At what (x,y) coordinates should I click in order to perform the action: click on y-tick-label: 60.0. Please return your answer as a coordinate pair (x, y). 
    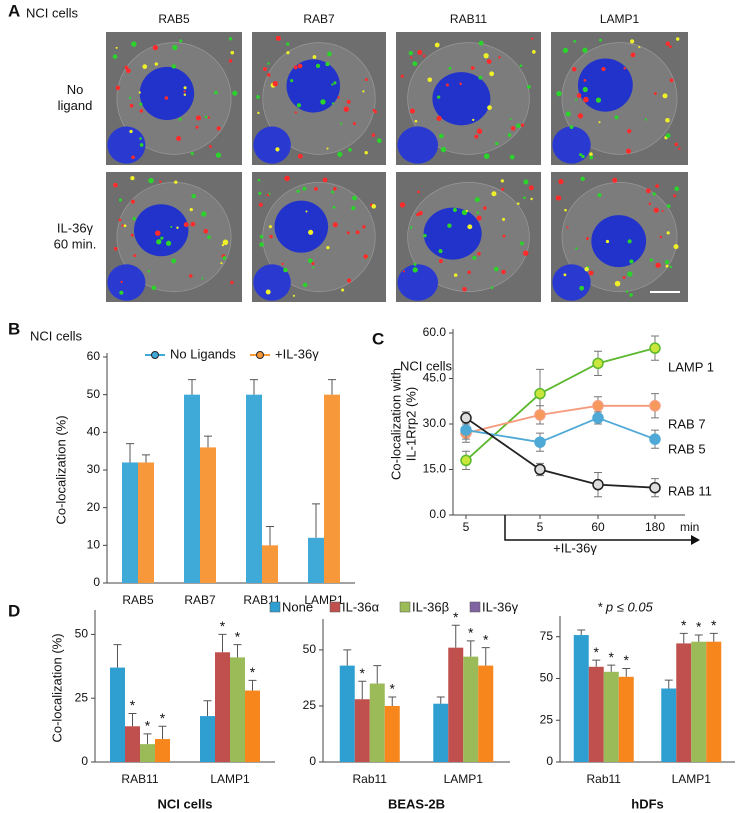
    Looking at the image, I should click on (435, 332).